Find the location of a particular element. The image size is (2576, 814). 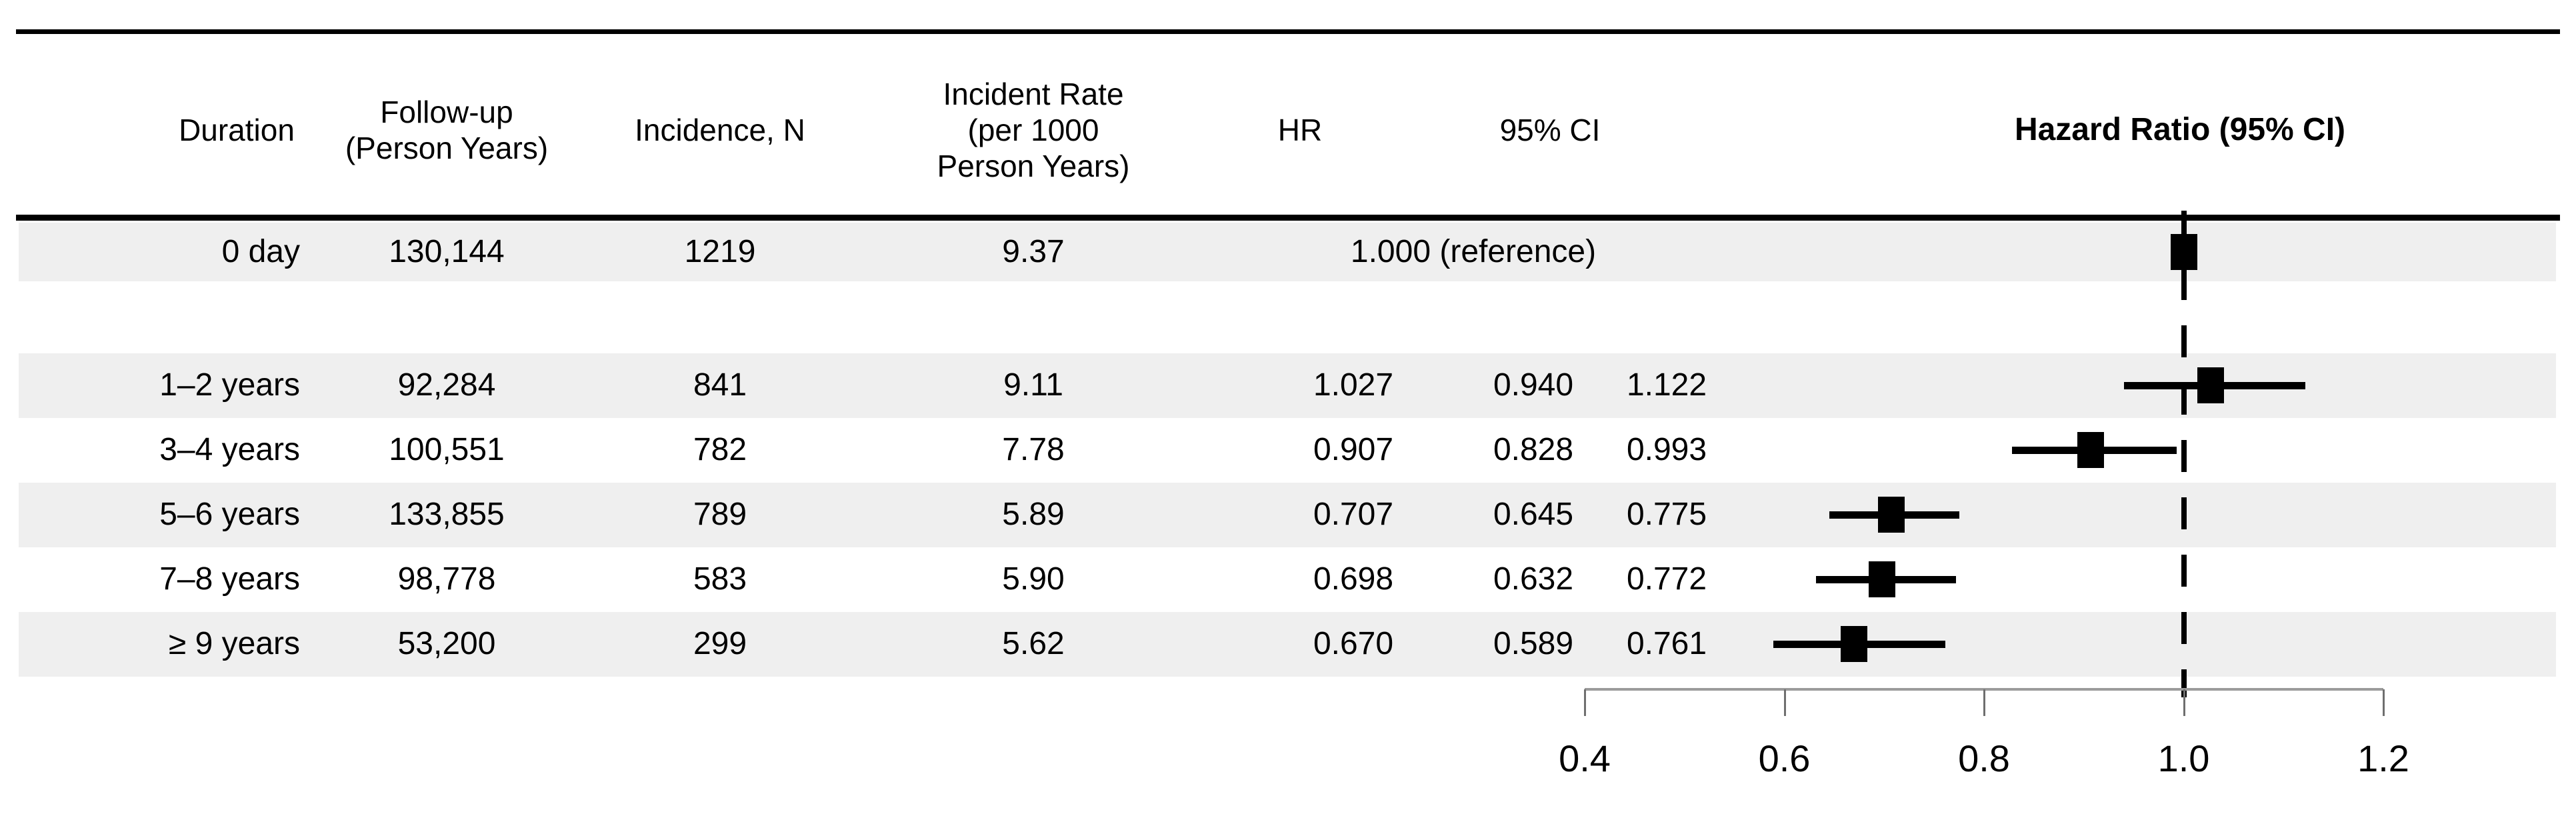

cell-incidence: 841 is located at coordinates (720, 385).